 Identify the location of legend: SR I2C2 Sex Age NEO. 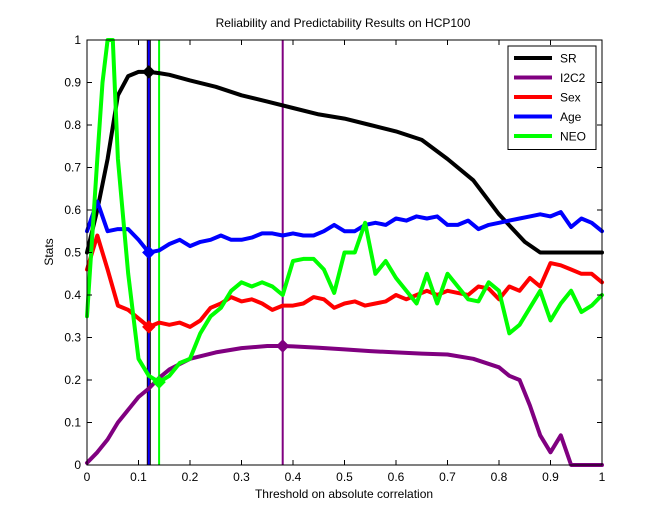
(552, 97).